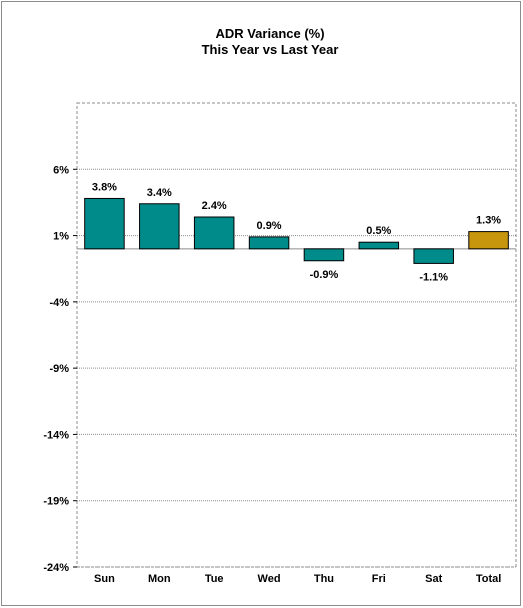 Image resolution: width=523 pixels, height=608 pixels. I want to click on y-tick-label: -24%, so click(56, 568).